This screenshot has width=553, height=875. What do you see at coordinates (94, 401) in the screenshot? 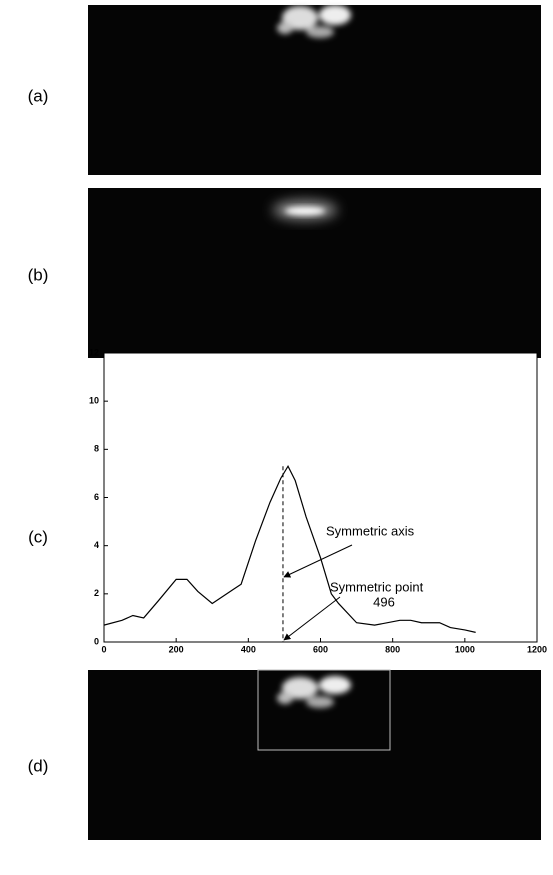
I see `y-tick-label: 10` at bounding box center [94, 401].